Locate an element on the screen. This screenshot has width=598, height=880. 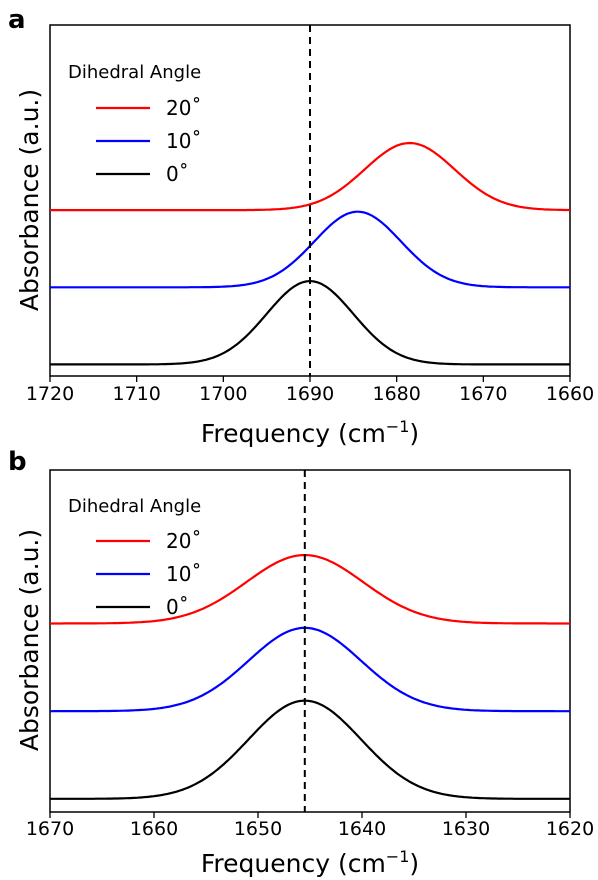
x-tick-label-b-5: 1620 is located at coordinates (570, 829).